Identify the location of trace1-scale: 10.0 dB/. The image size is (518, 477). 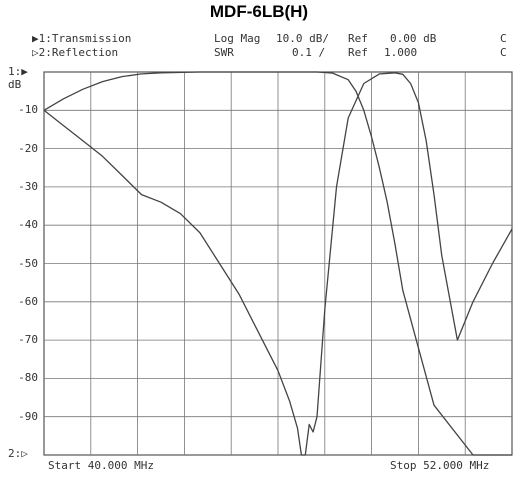
(302, 38).